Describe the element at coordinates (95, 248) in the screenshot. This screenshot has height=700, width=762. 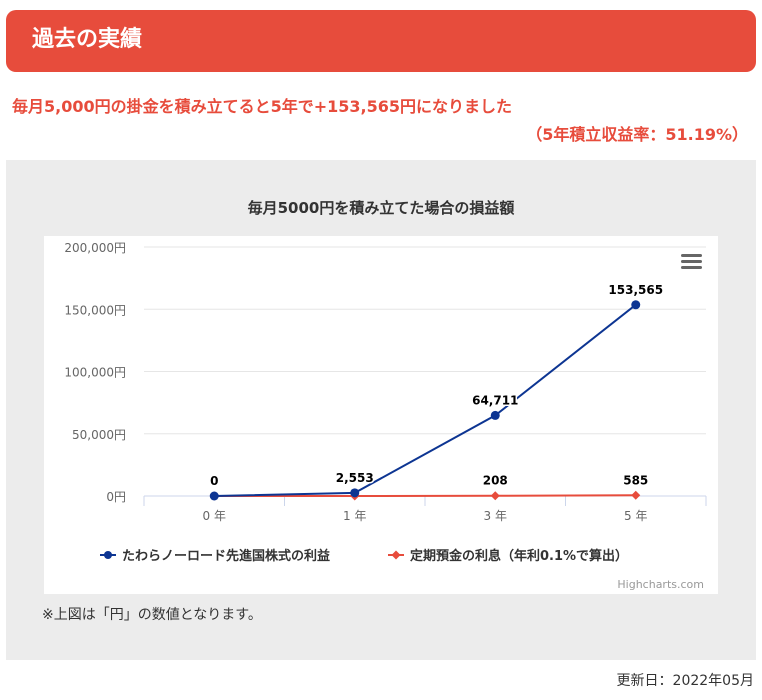
I see `y-tick-label: 200,000円` at that location.